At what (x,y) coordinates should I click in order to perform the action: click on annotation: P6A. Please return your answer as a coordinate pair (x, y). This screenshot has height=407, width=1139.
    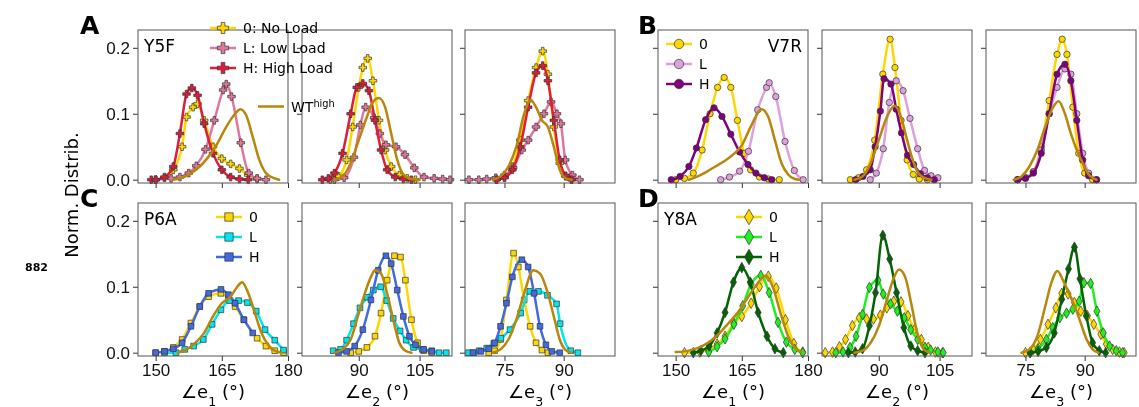
    Looking at the image, I should click on (161, 219).